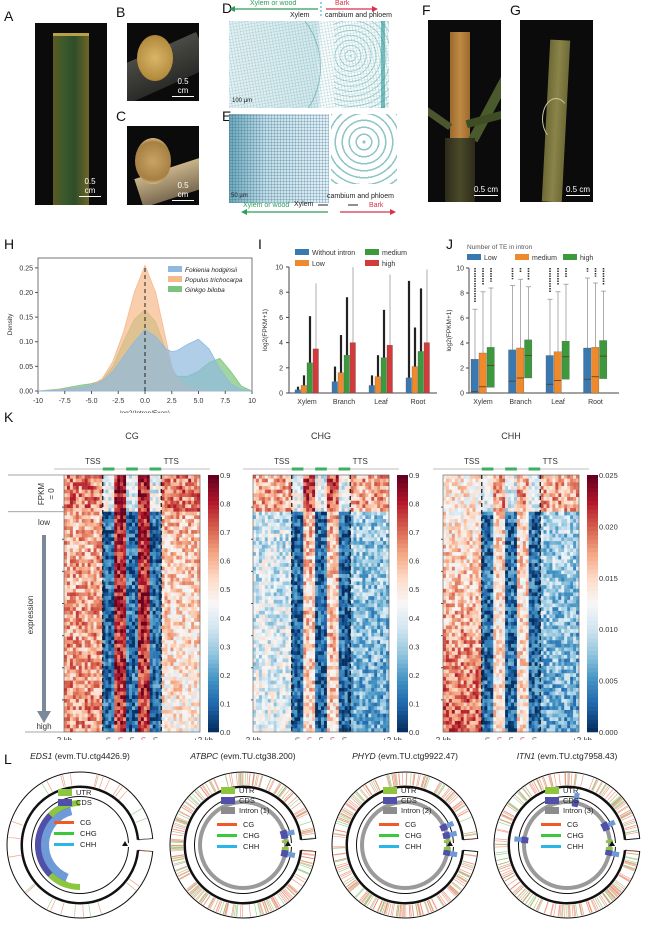  What do you see at coordinates (108, 469) in the screenshot?
I see `exon-block` at bounding box center [108, 469].